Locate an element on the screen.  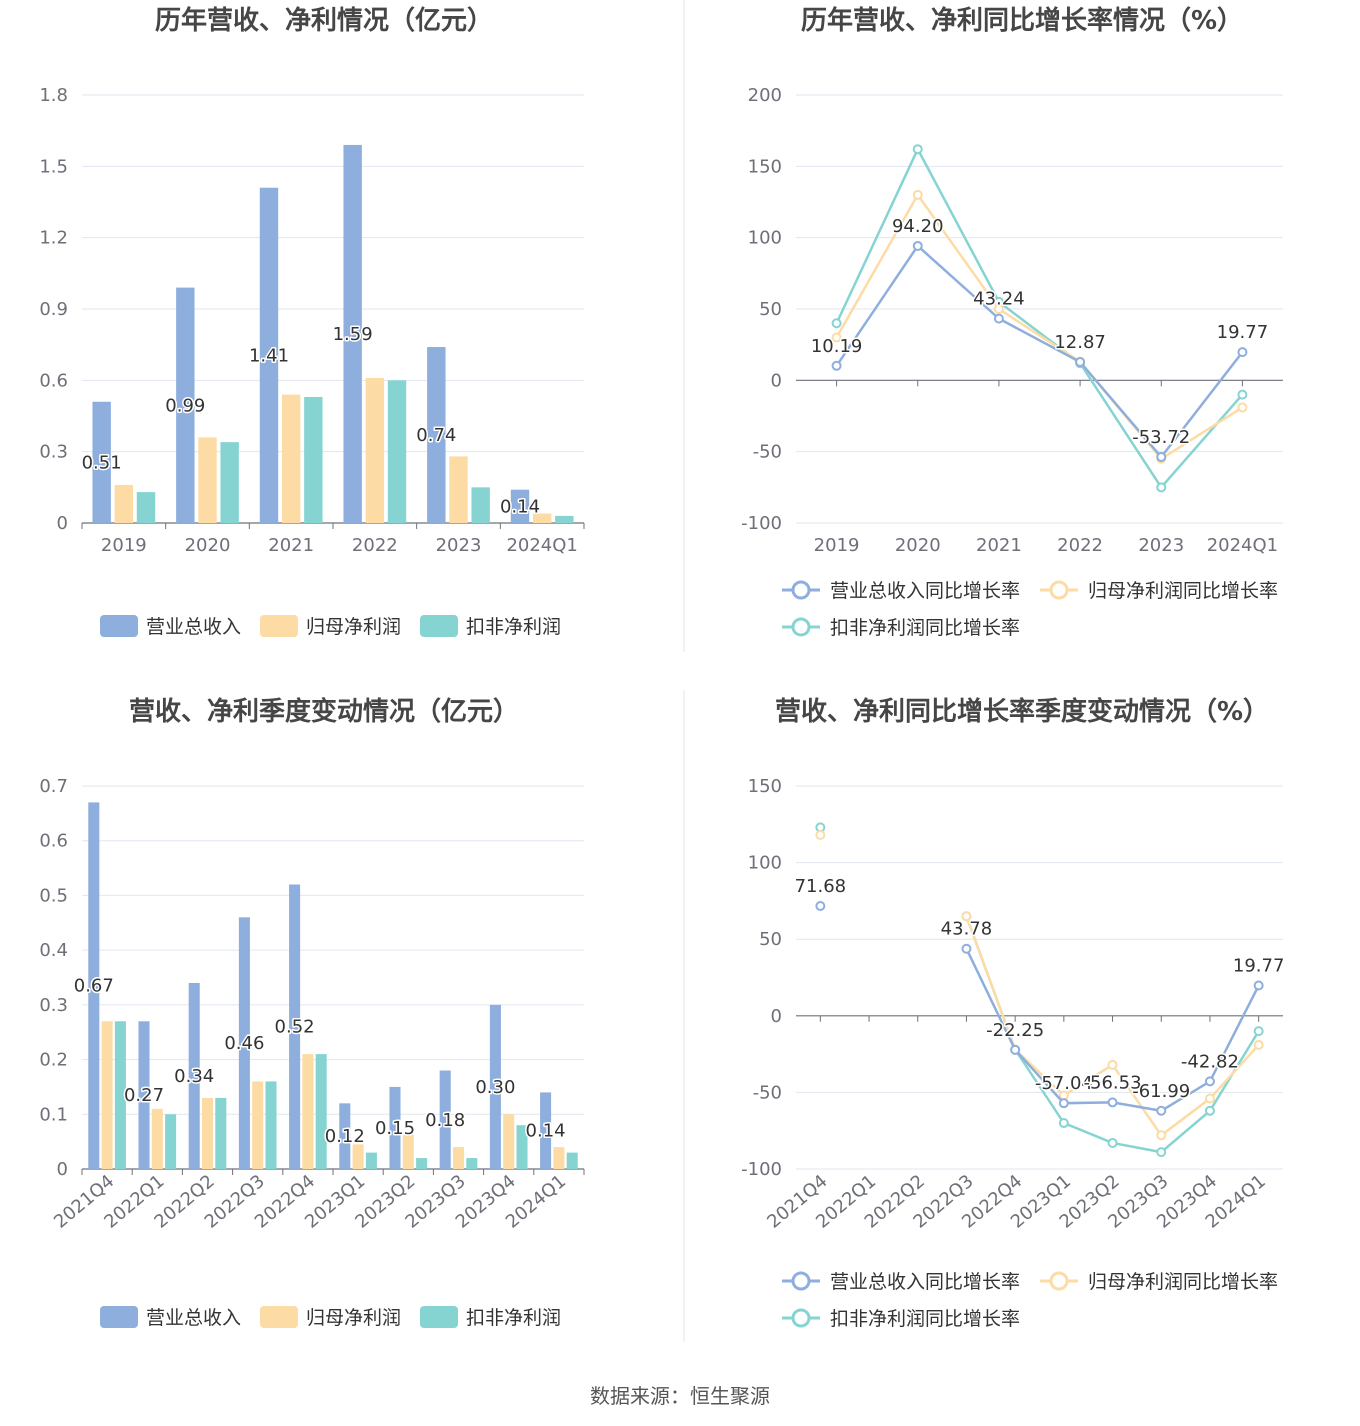
y-tick-label: 1.5 is located at coordinates (53, 166).